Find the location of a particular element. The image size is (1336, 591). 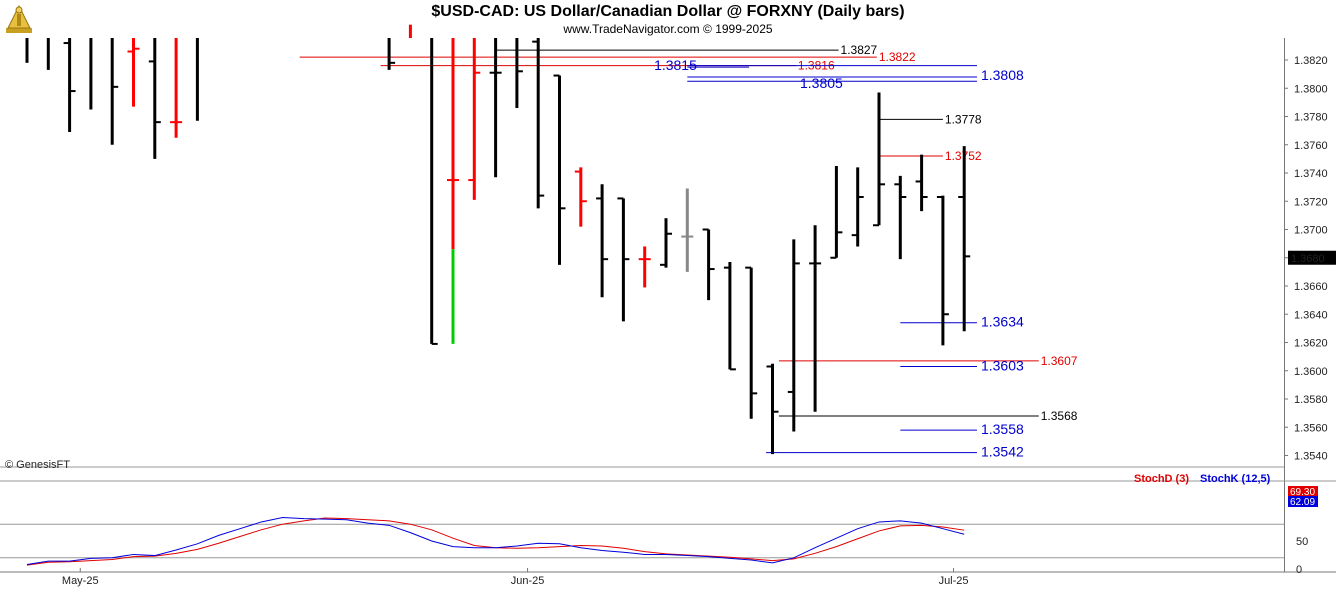

osc-tick-label: 0 is located at coordinates (1299, 570).